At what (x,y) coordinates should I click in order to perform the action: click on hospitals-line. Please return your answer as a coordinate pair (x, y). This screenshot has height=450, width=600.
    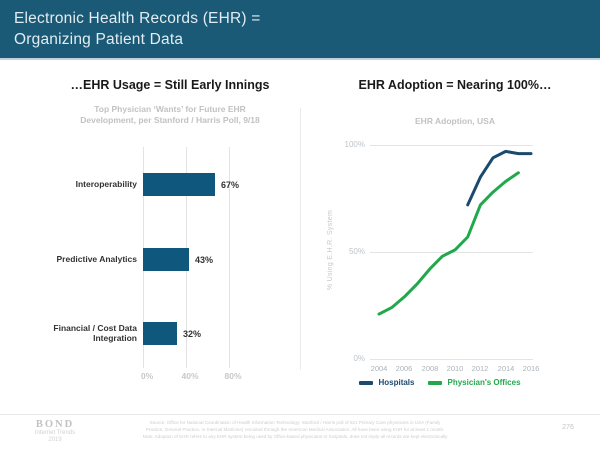
    Looking at the image, I should click on (499, 178).